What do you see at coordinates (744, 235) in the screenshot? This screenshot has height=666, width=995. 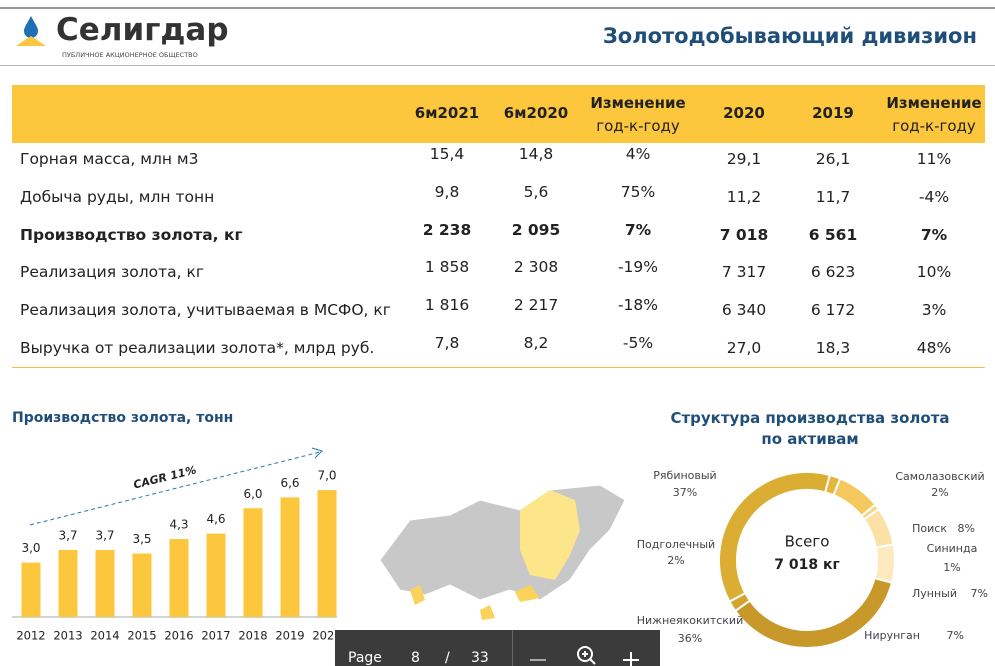 I see `cell: 7 018` at bounding box center [744, 235].